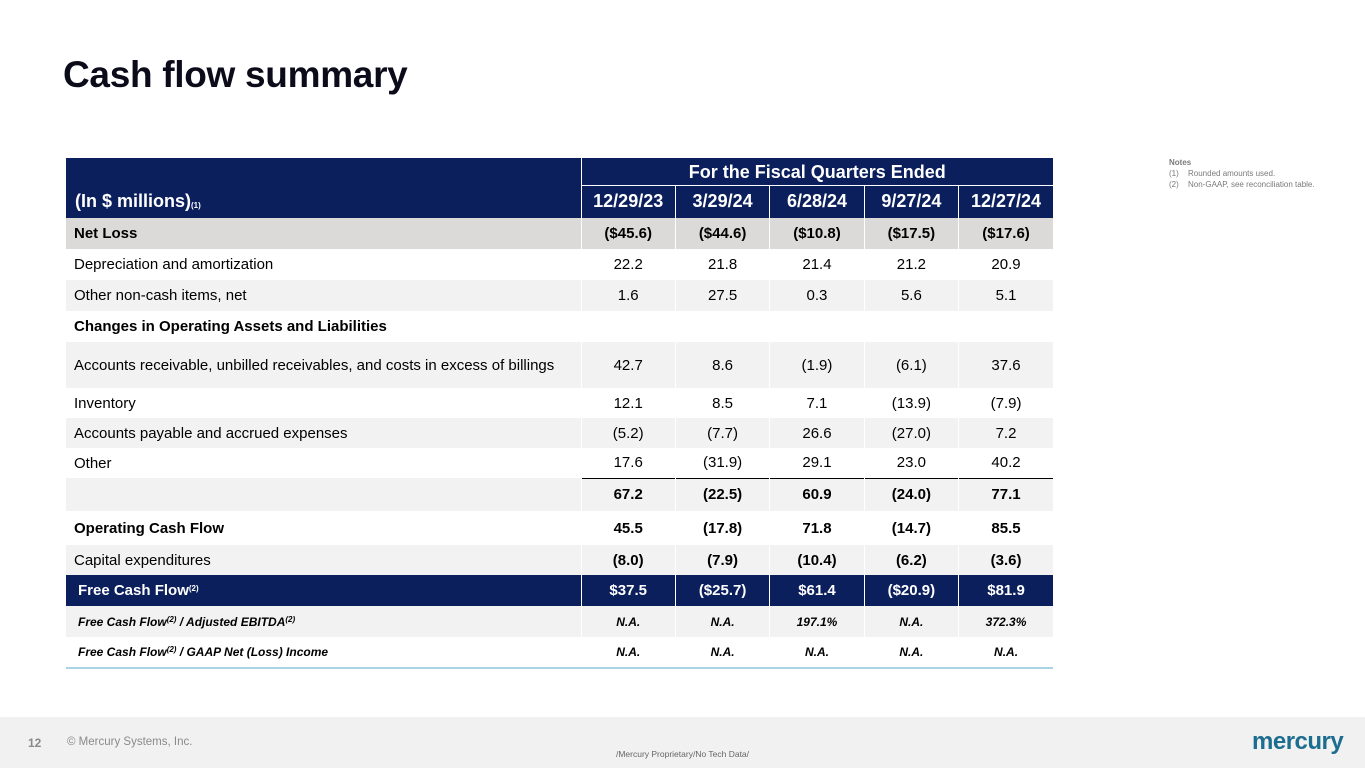 This screenshot has height=768, width=1365. Describe the element at coordinates (133, 201) in the screenshot. I see `units-label: (In $ millions)` at that location.